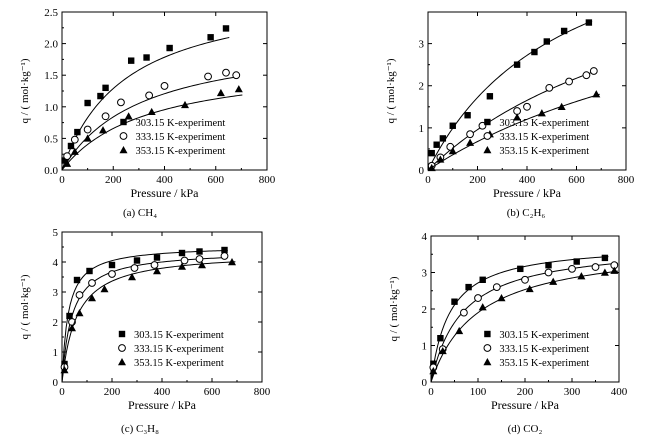 Image resolution: width=663 pixels, height=442 pixels. Describe the element at coordinates (572, 392) in the screenshot. I see `x-tick-label: 300` at that location.